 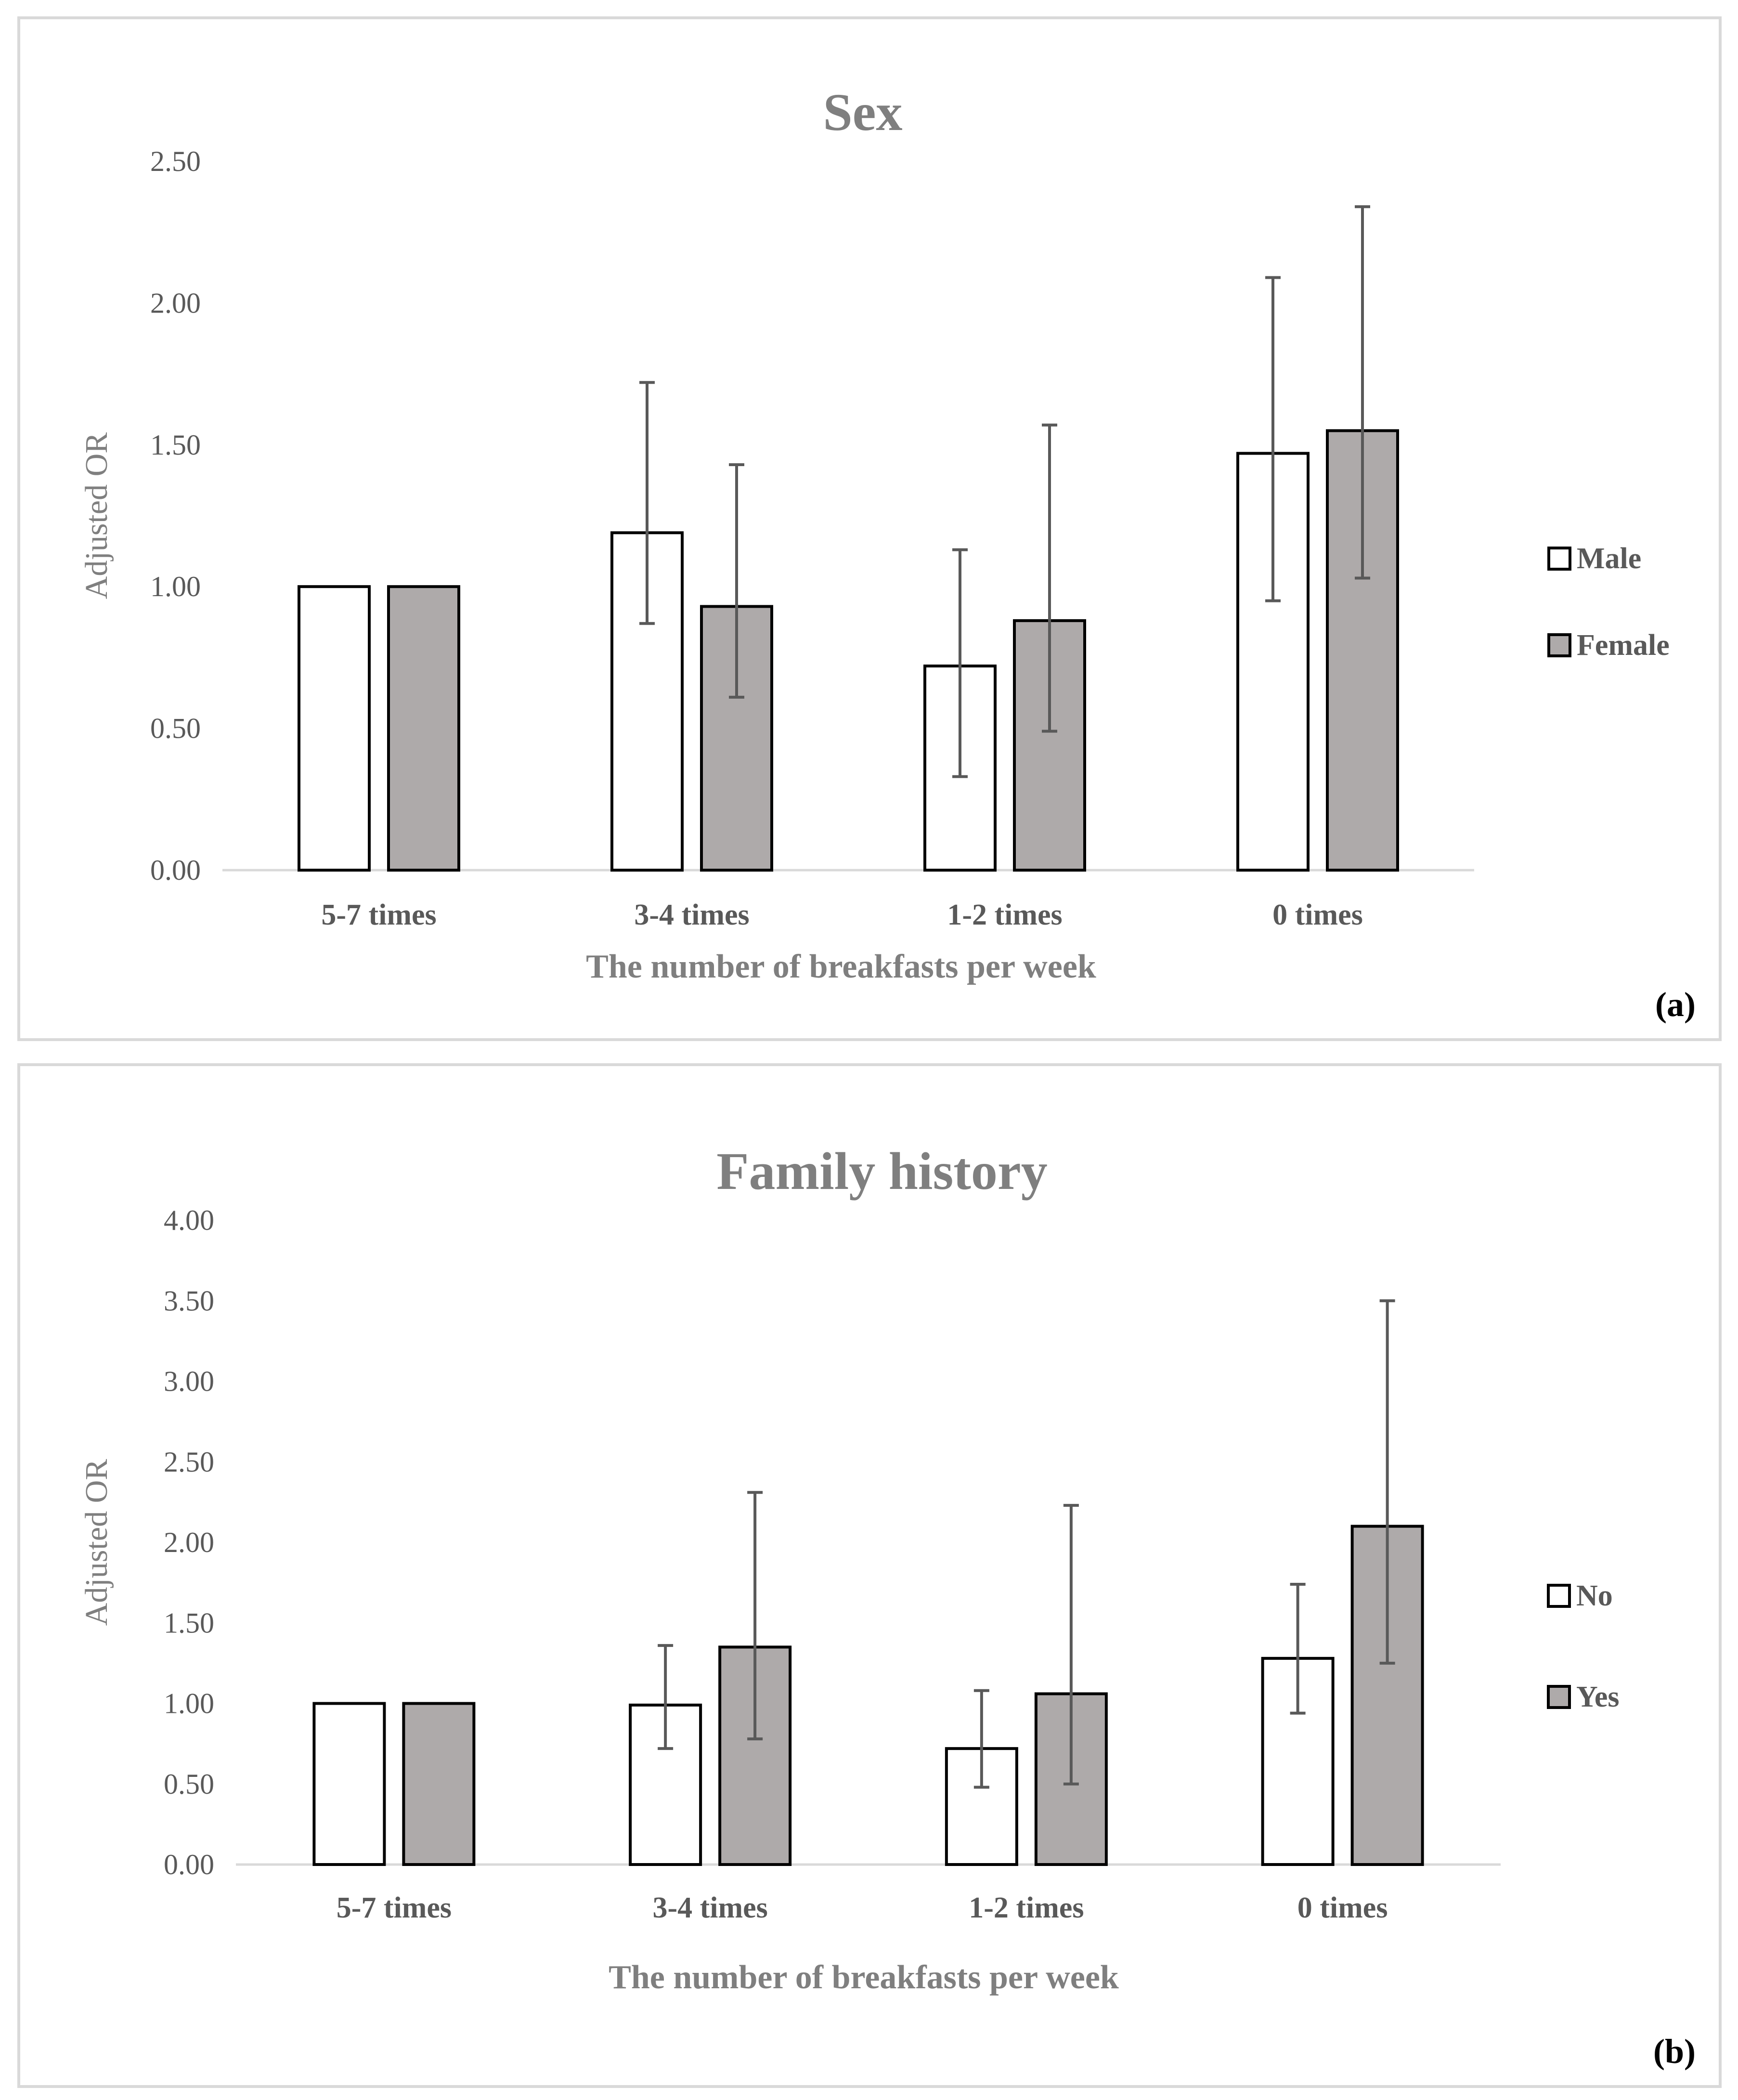 What do you see at coordinates (1623, 645) in the screenshot?
I see `legend-label-female: Female` at bounding box center [1623, 645].